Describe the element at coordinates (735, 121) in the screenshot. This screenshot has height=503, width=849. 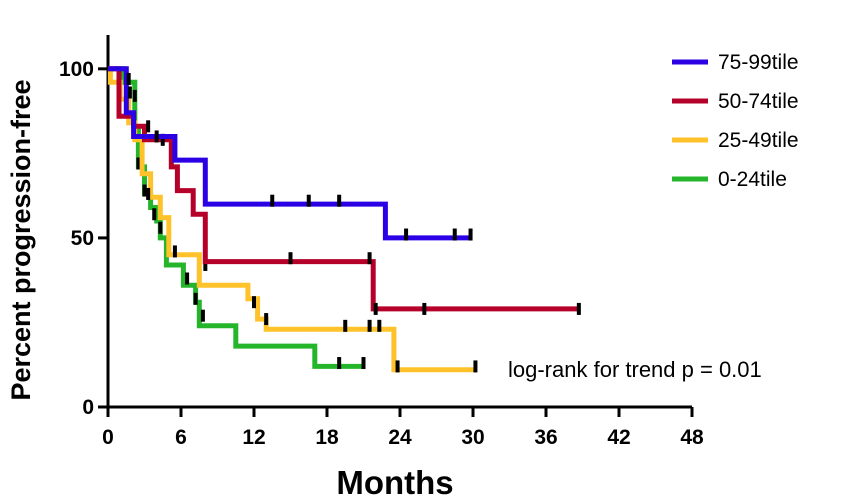
I see `legend: 75-99tile 50-74tile 25-49tile 0-24tile` at that location.